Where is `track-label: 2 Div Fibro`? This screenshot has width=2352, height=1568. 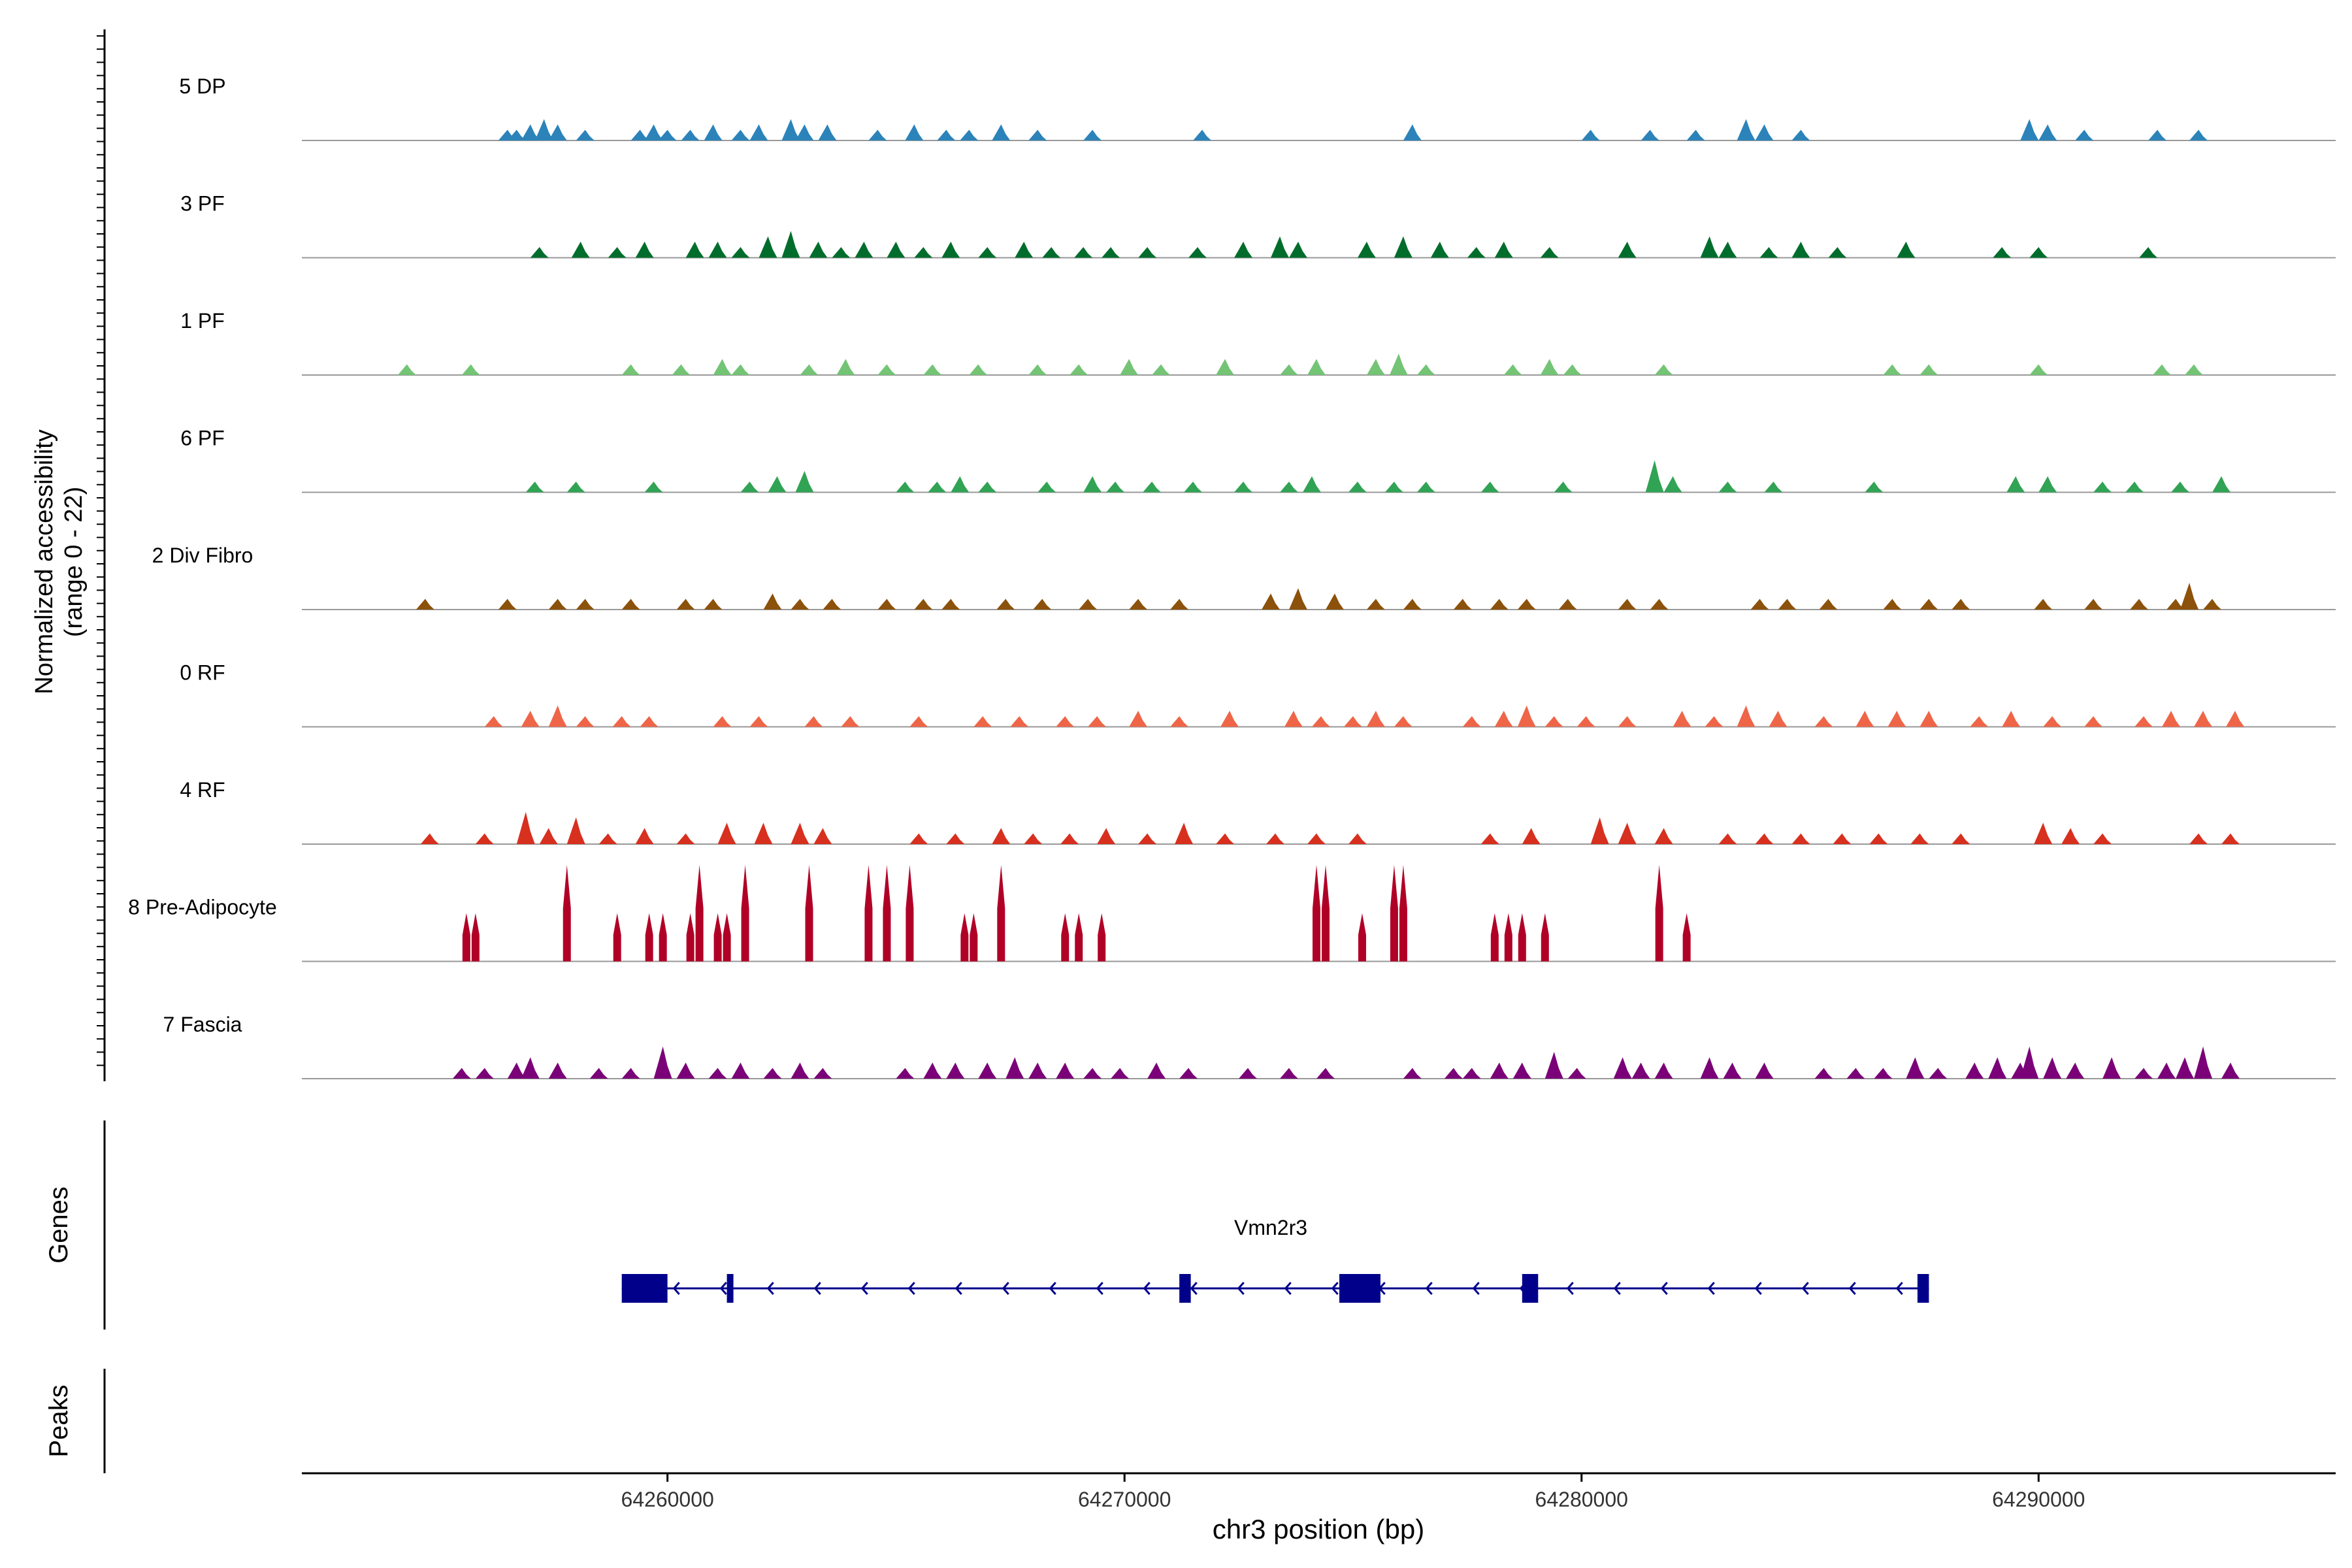
track-label: 2 Div Fibro is located at coordinates (202, 555).